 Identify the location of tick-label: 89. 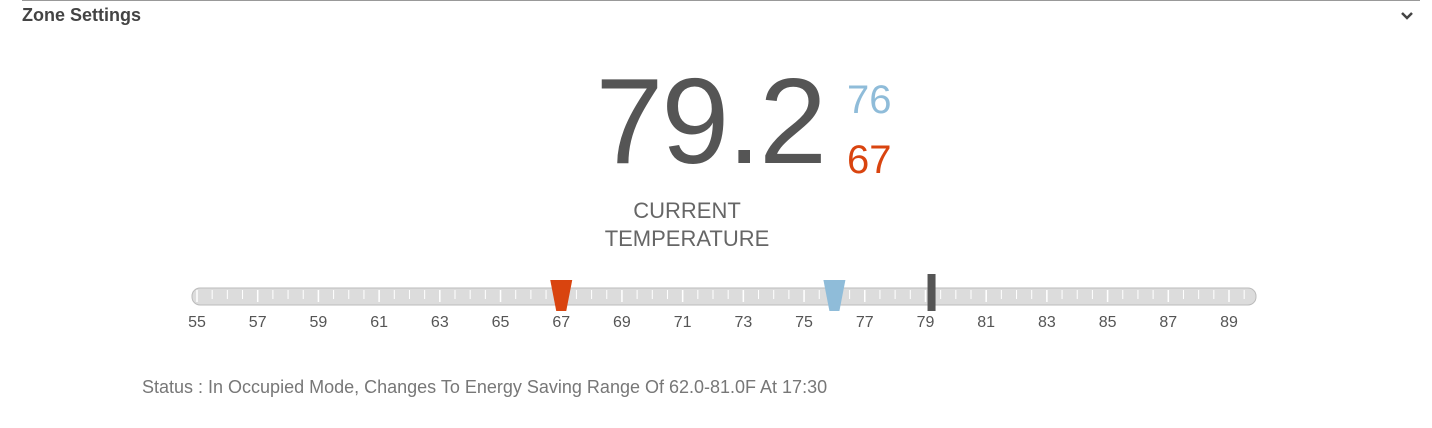
(1229, 322).